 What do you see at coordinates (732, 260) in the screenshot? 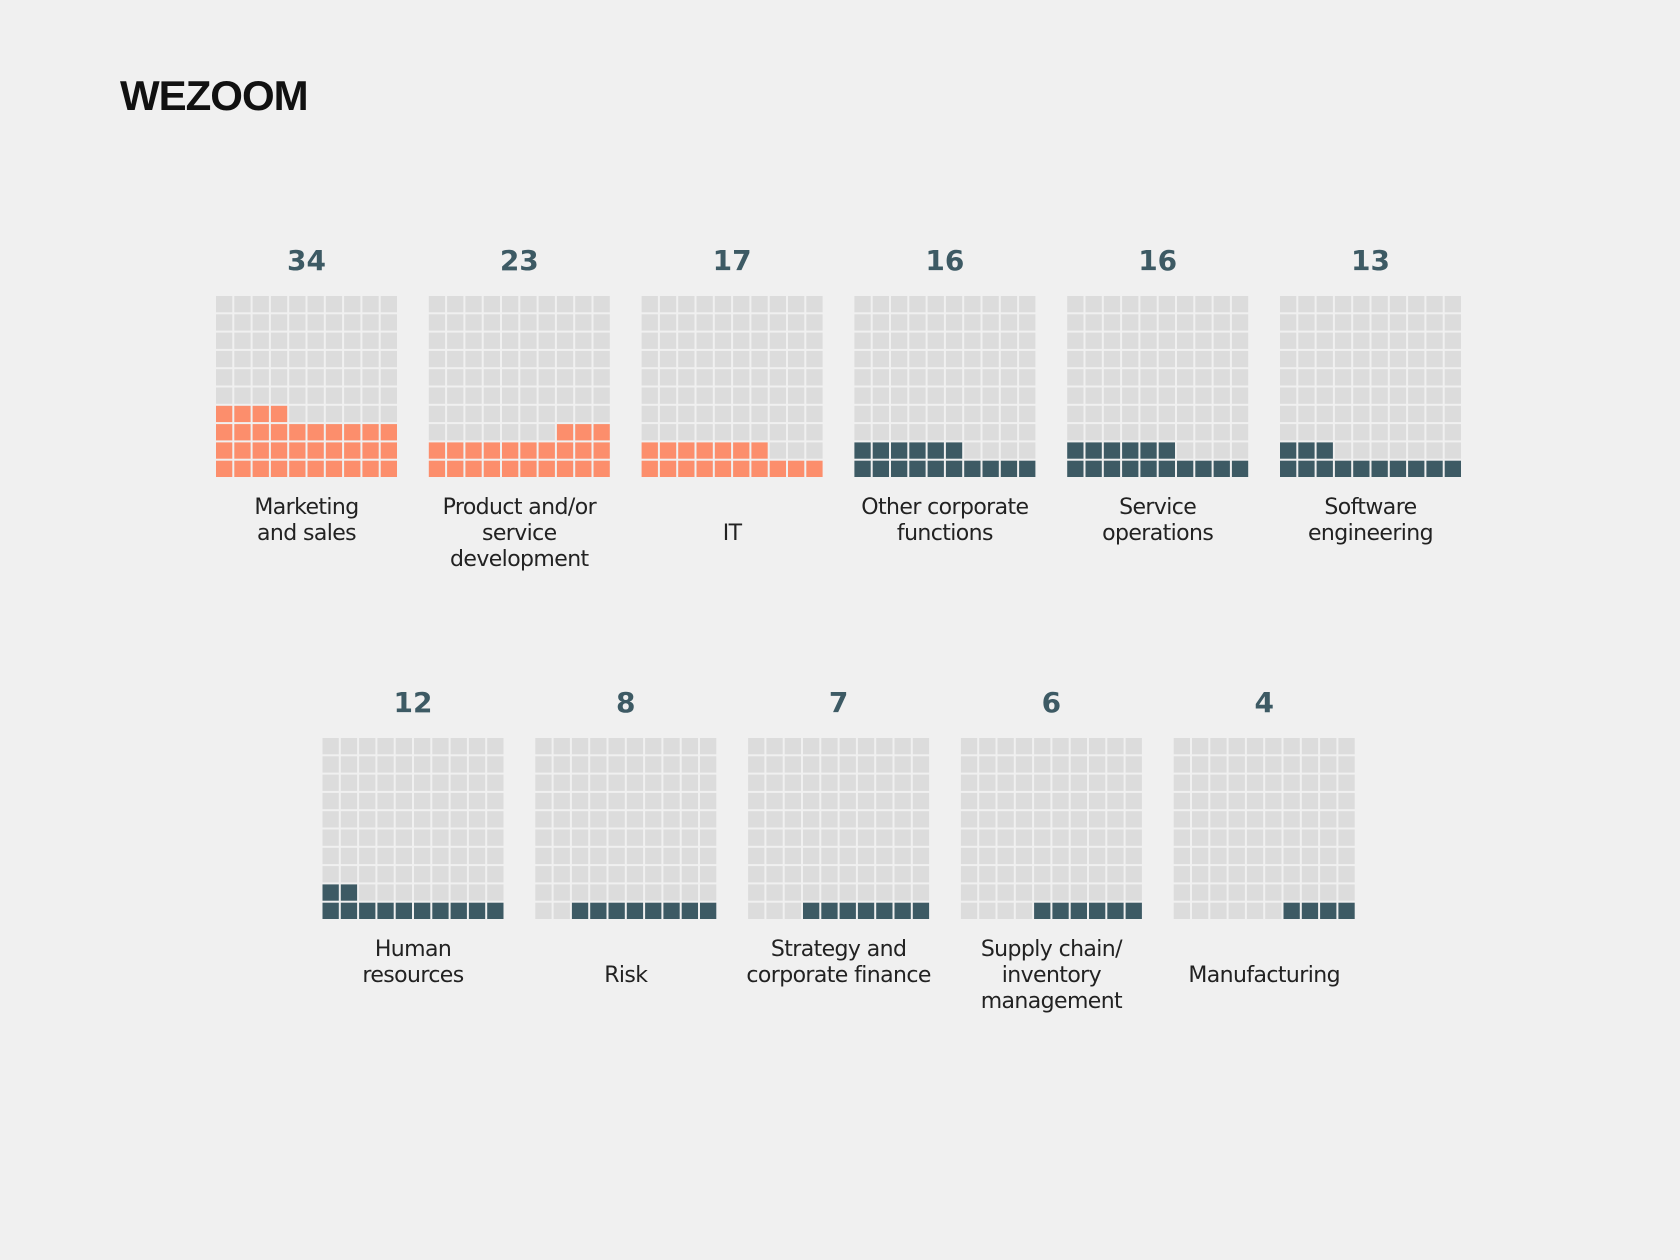
I see `value-label: 17` at bounding box center [732, 260].